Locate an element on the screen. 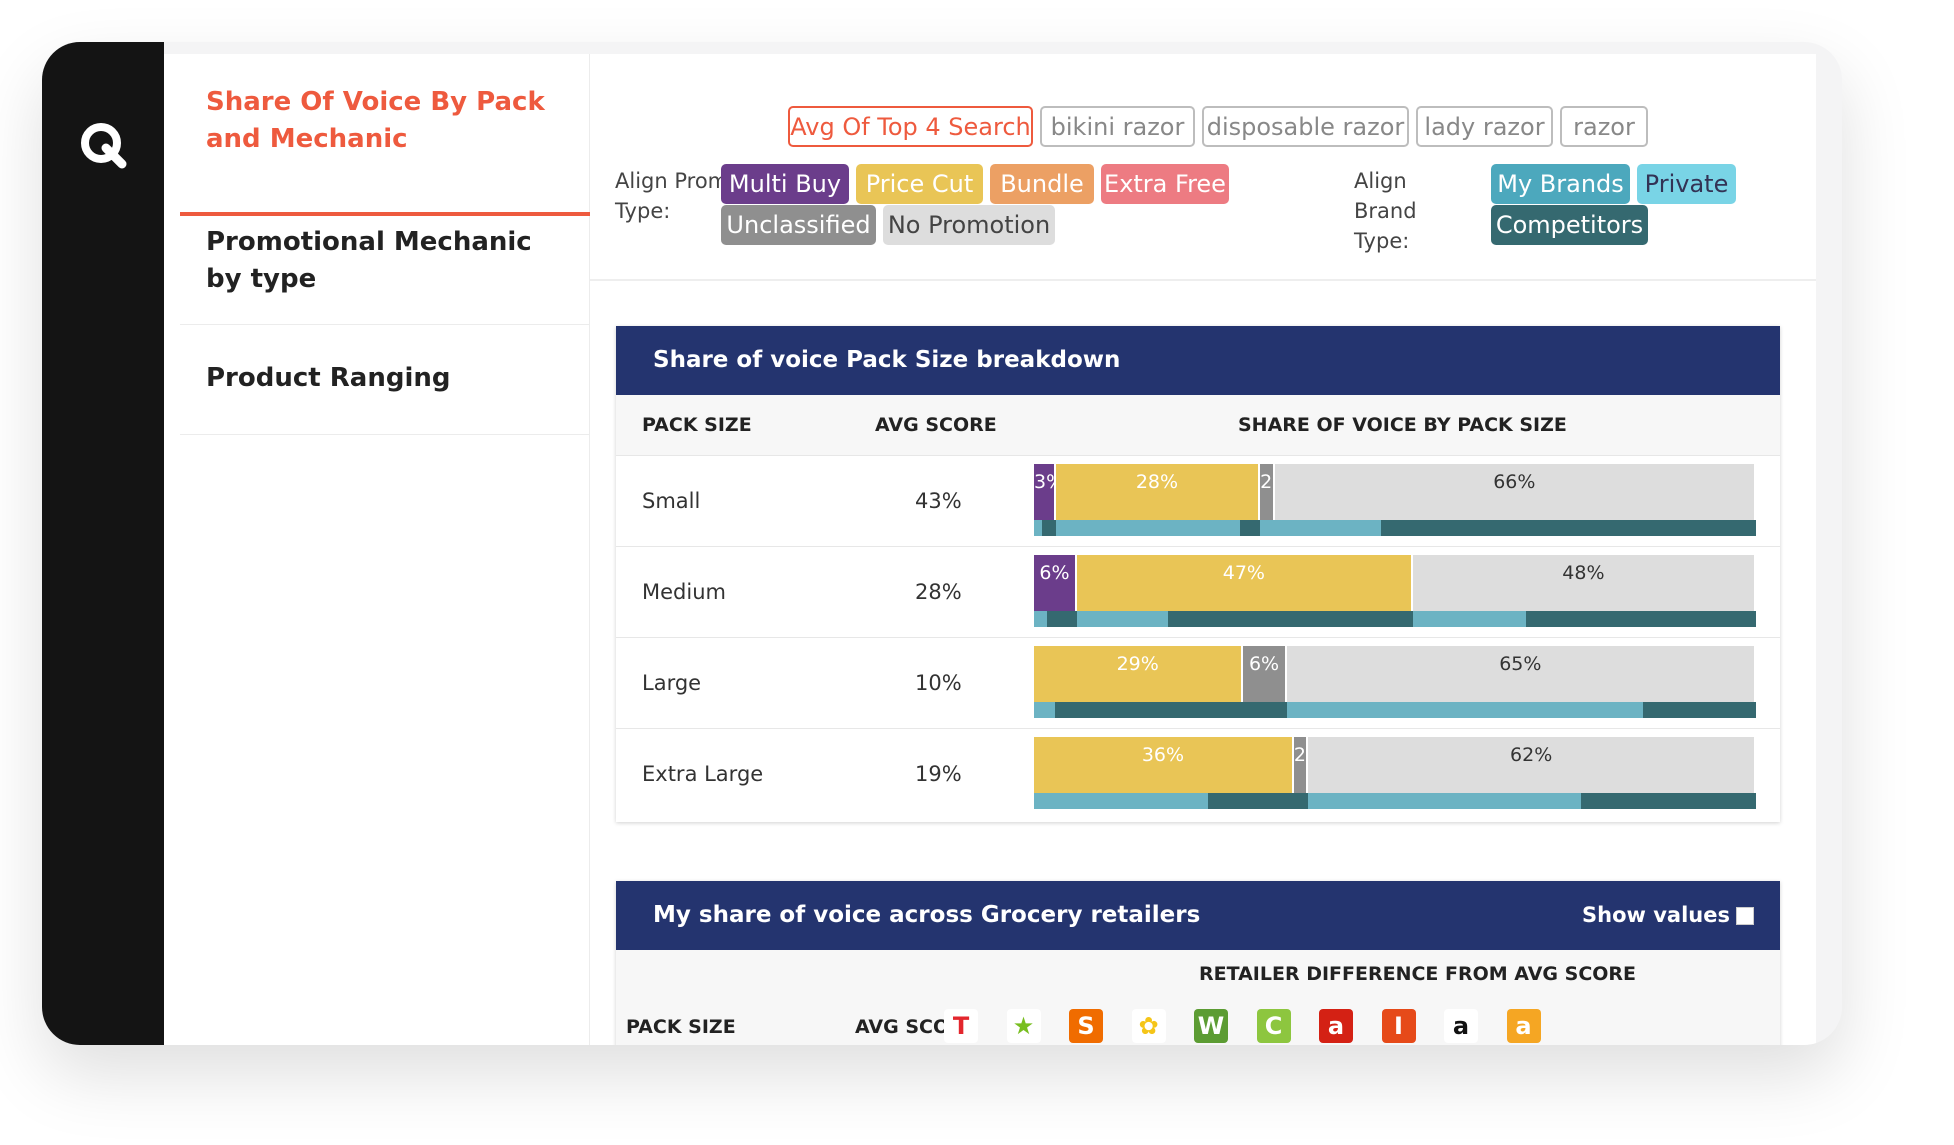 The image size is (1954, 1145). pack-size-label: Large is located at coordinates (672, 683).